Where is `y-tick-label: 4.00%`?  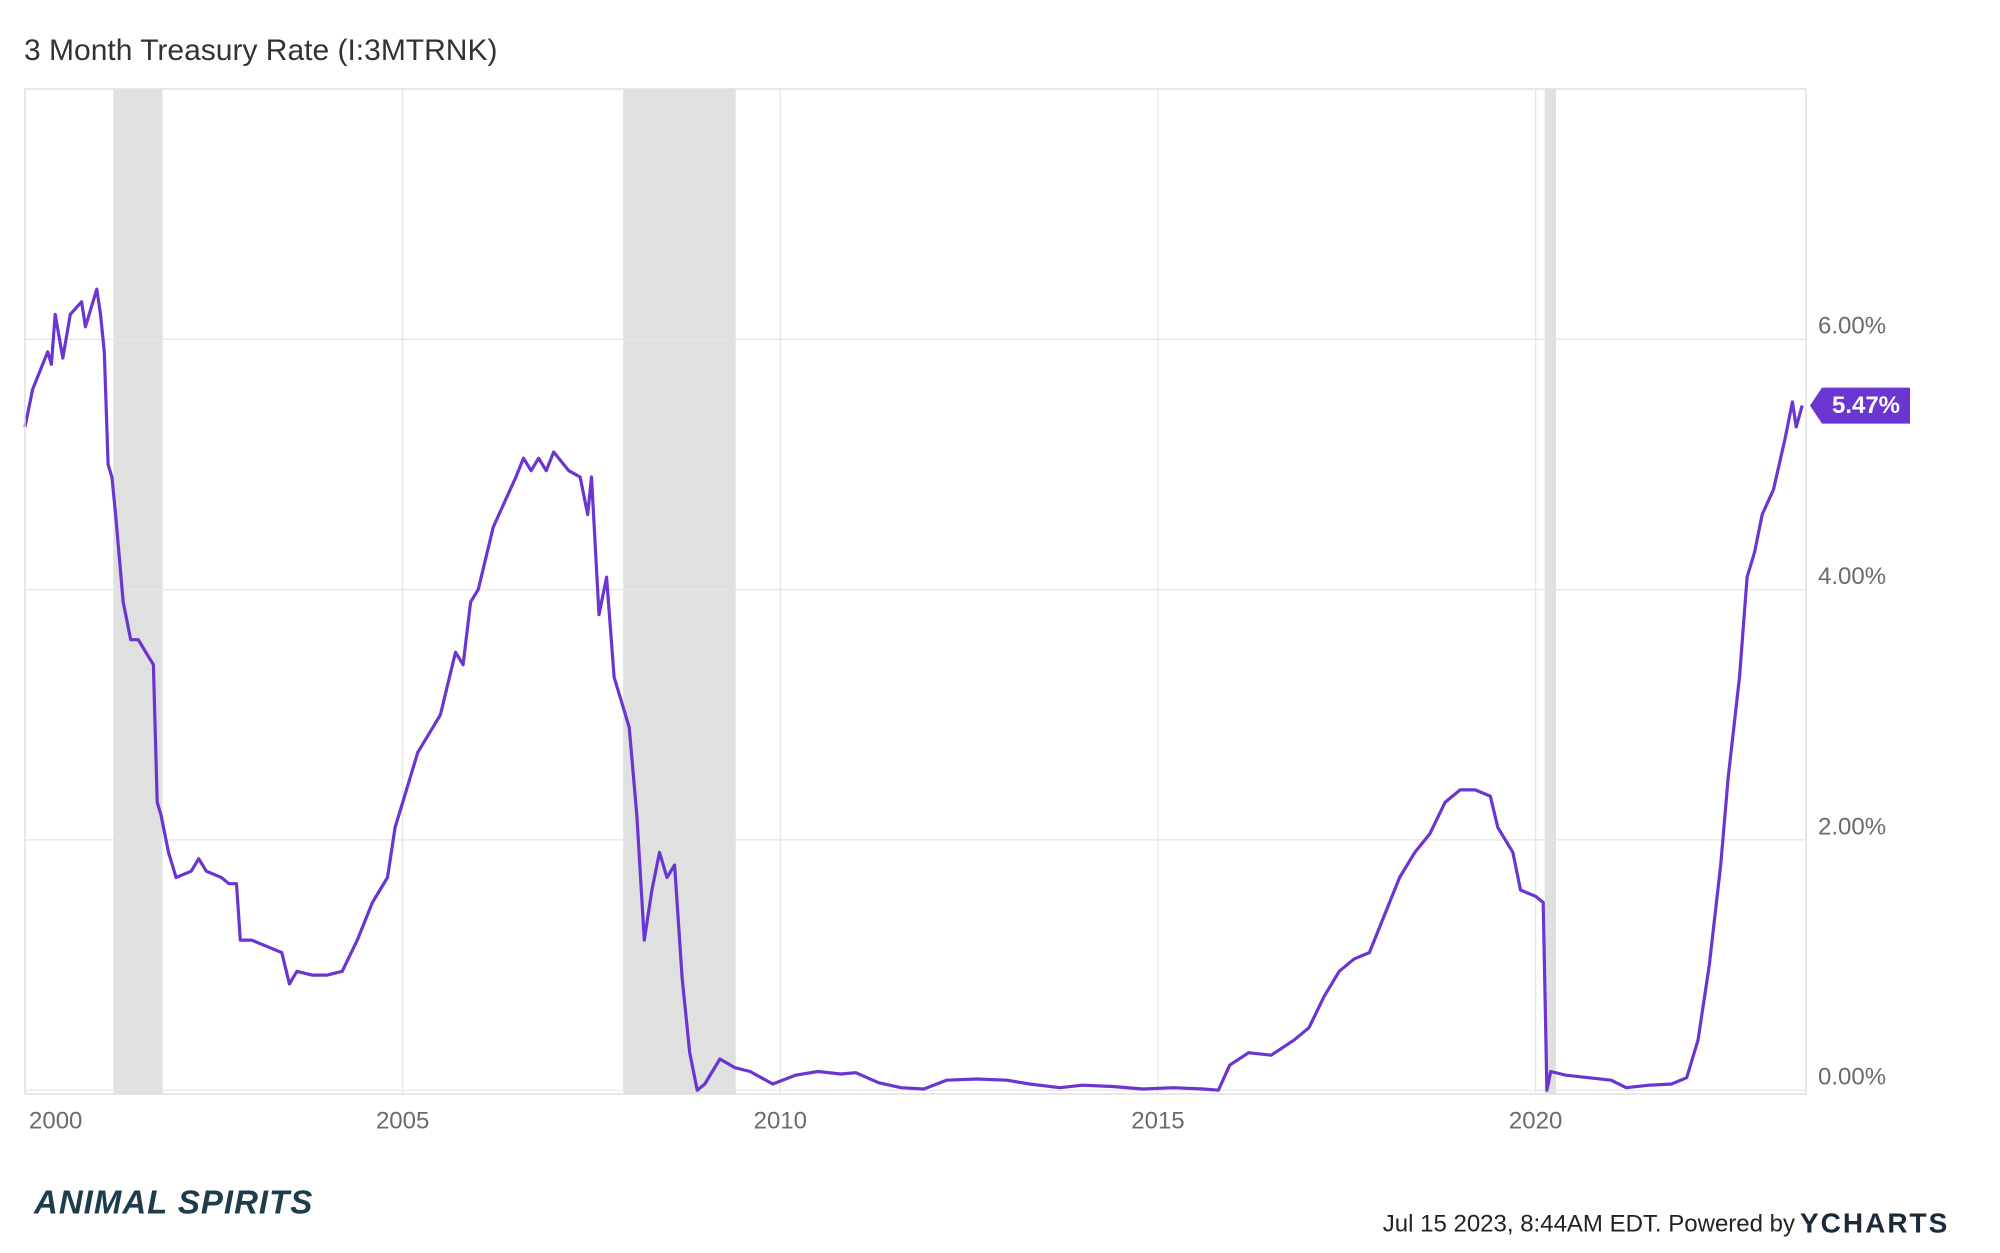 y-tick-label: 4.00% is located at coordinates (1852, 576).